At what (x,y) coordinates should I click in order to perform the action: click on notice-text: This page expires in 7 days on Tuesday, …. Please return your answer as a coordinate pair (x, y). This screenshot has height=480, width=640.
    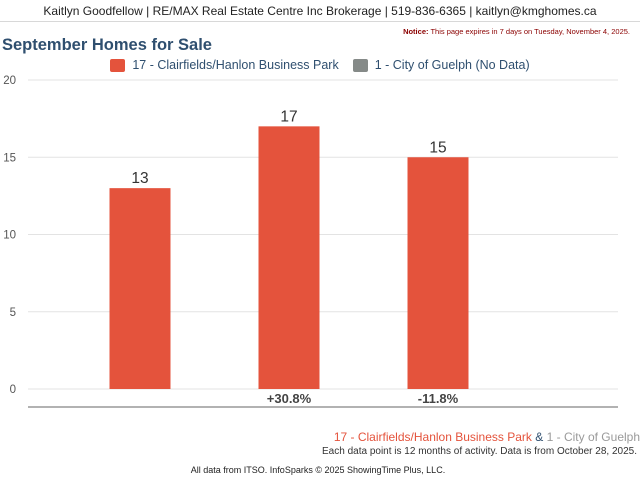
    Looking at the image, I should click on (530, 31).